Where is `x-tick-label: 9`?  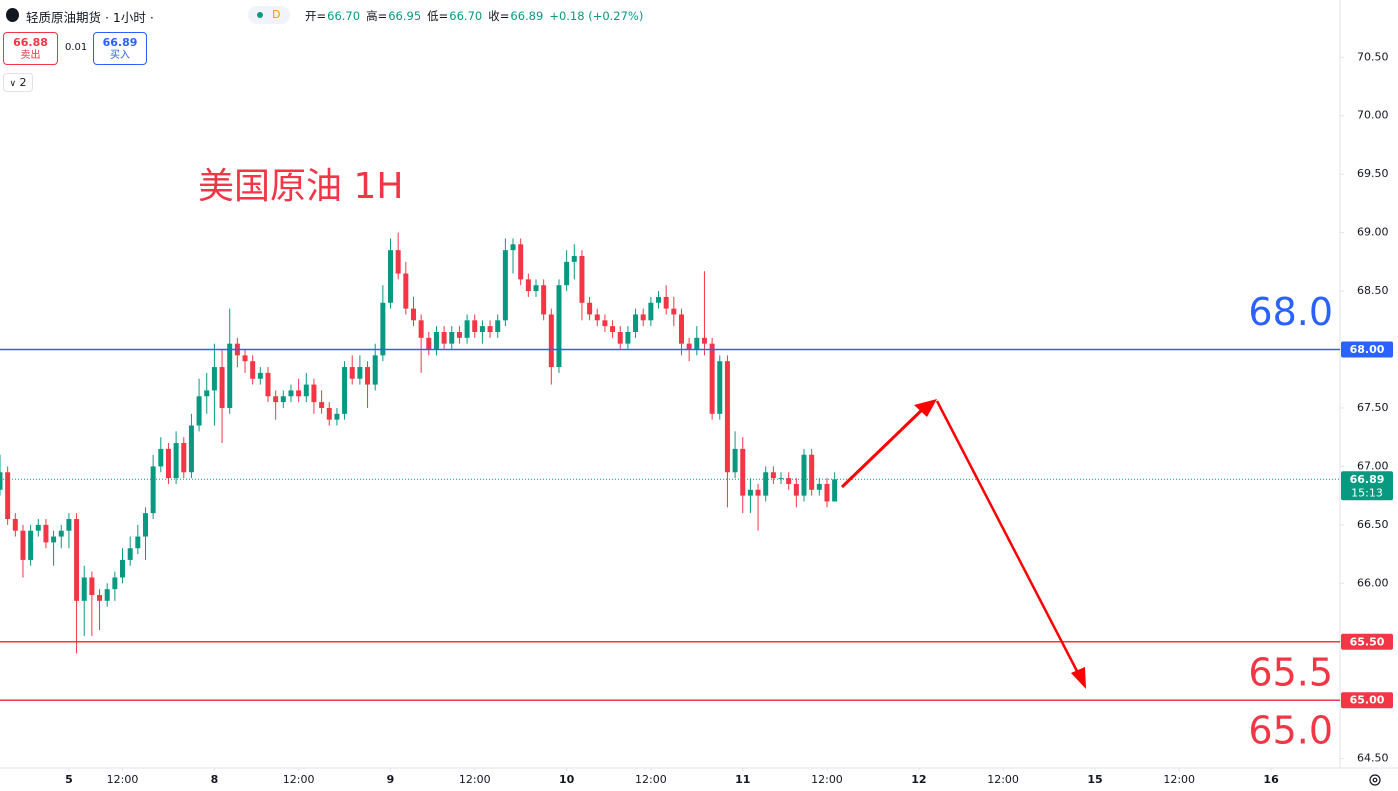 x-tick-label: 9 is located at coordinates (391, 779).